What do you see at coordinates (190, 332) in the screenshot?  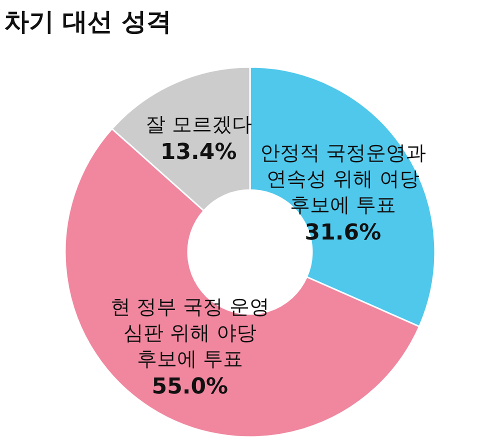 I see `slice-label: 현 정부 국정 운영 심판 위해 야당 후보에 투표` at bounding box center [190, 332].